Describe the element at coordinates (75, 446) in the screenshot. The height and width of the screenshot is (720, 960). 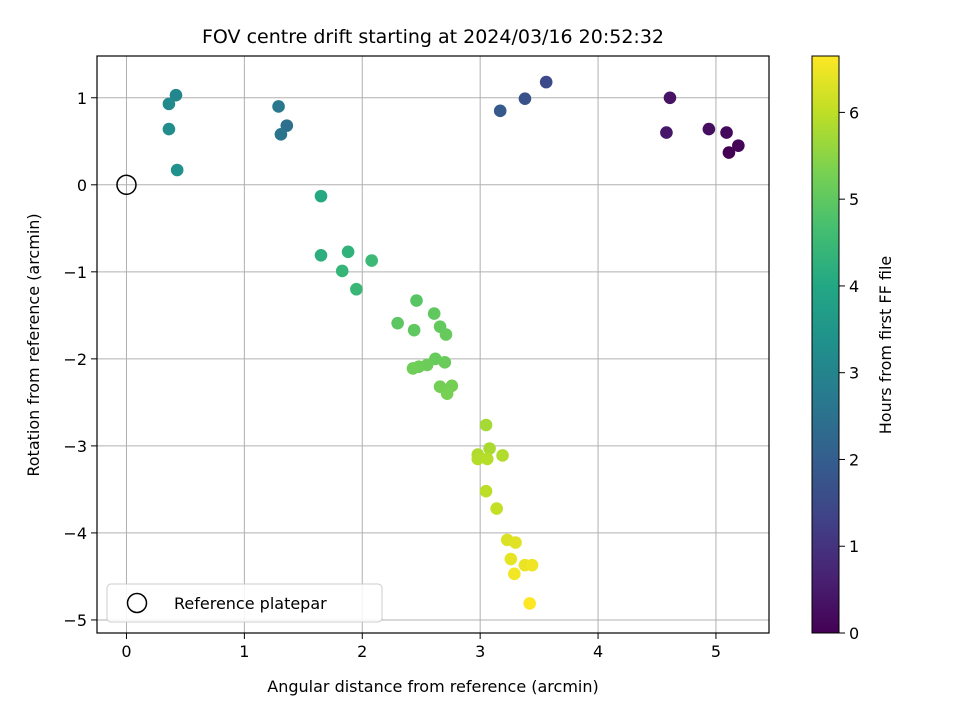
I see `y-tick-label: −3` at that location.